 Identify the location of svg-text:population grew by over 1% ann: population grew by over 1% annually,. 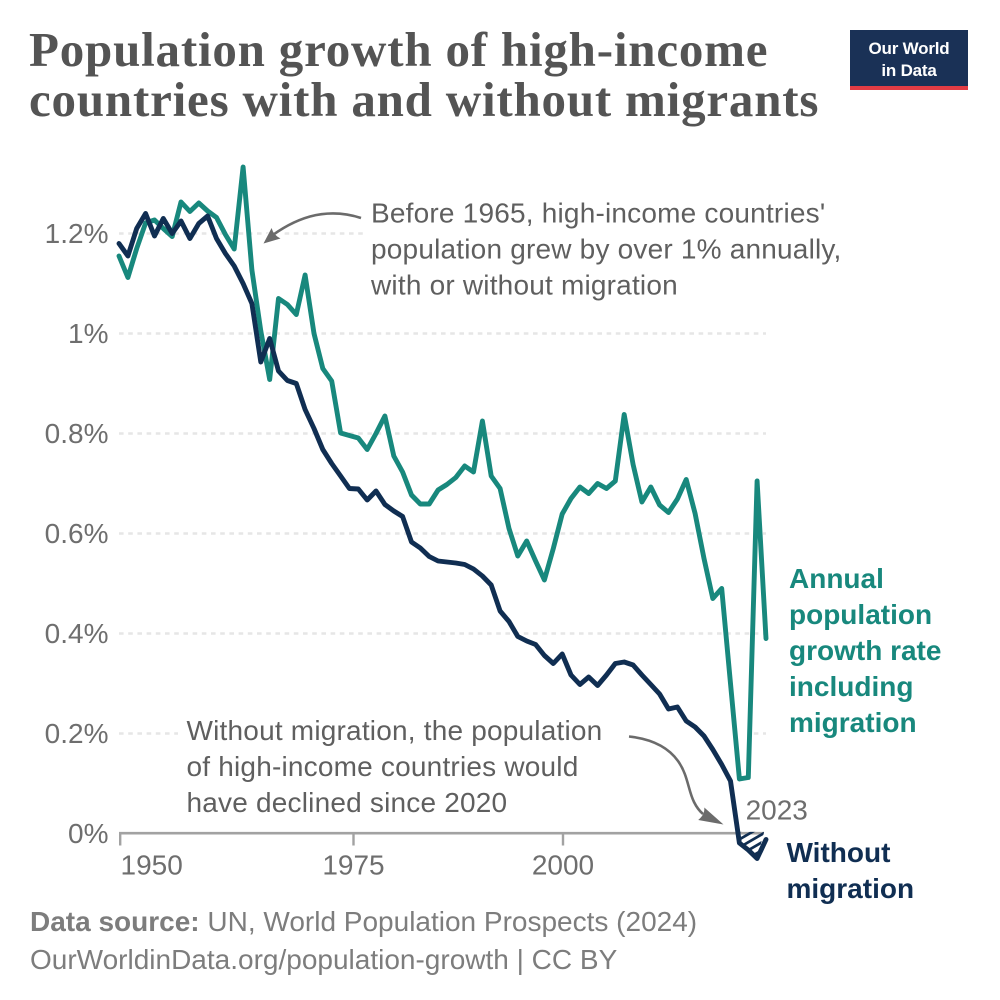
(606, 249).